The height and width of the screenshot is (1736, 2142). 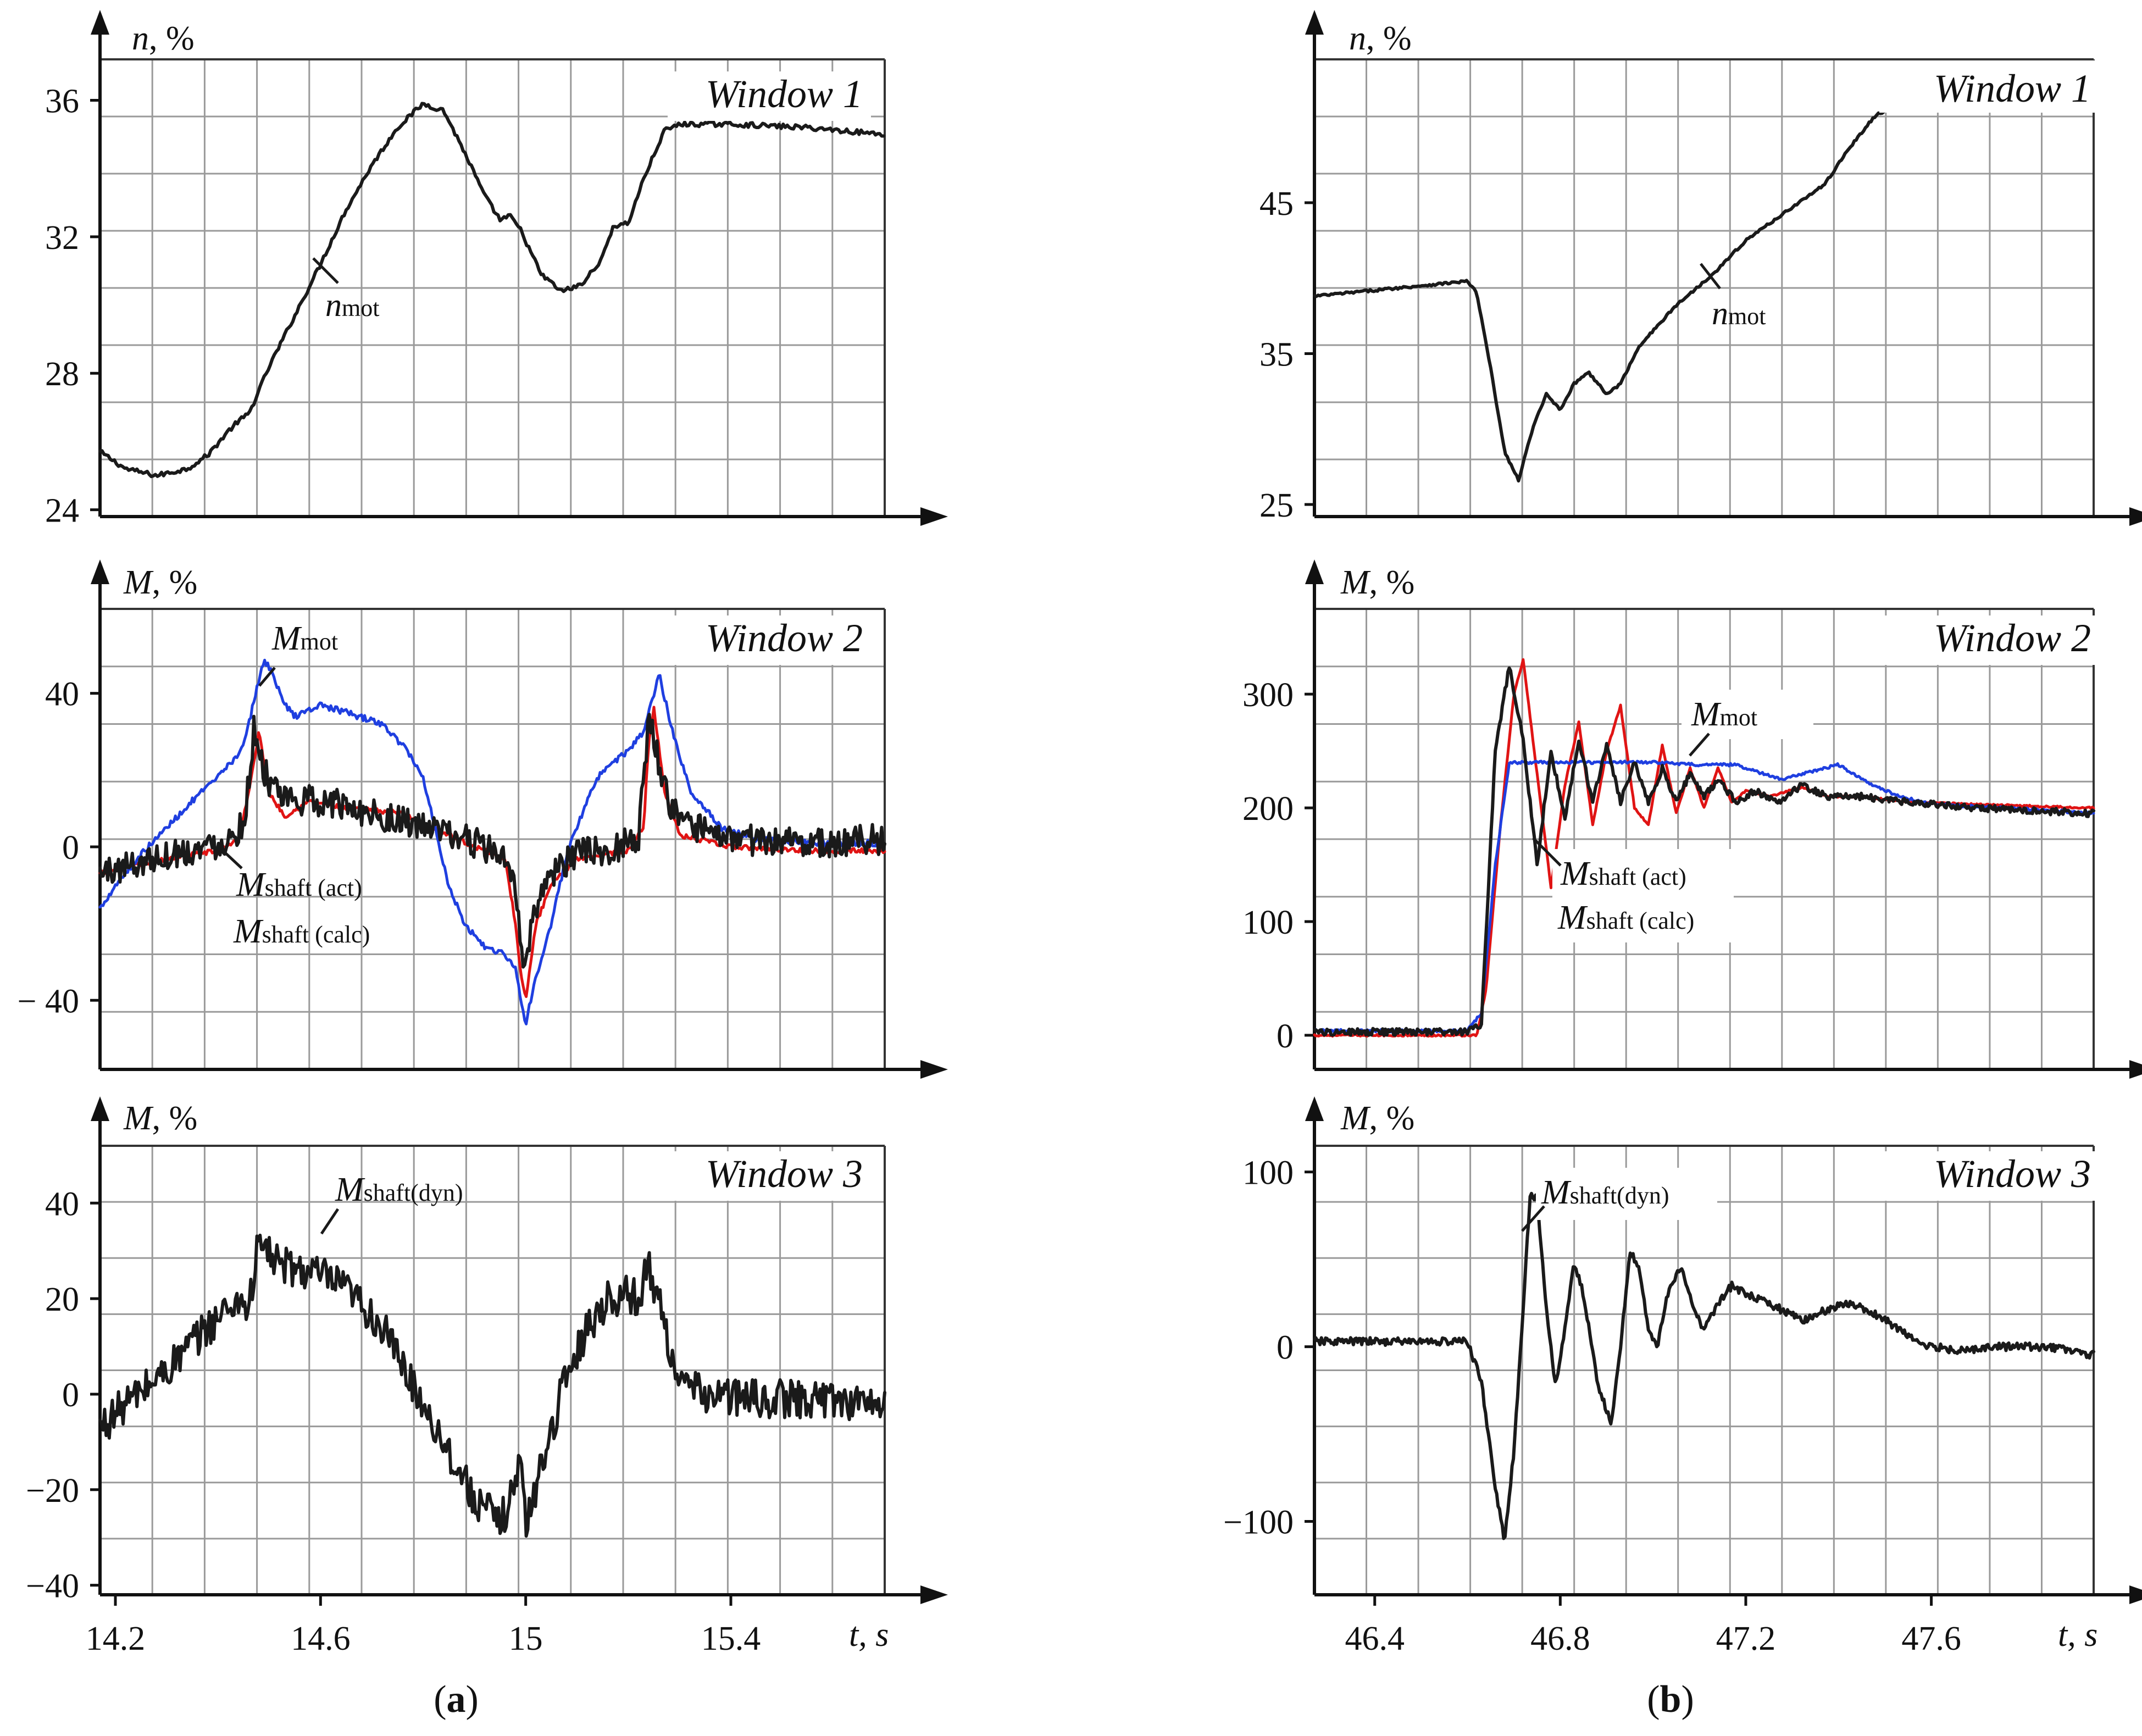 I want to click on y-tick-label: 25, so click(x=1276, y=506).